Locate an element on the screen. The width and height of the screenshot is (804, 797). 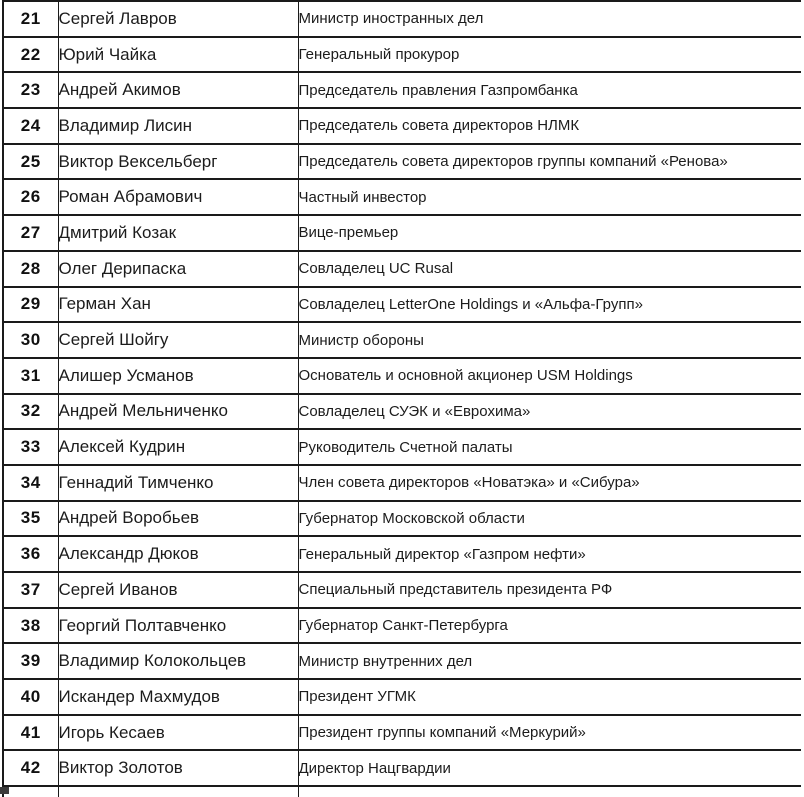
table-row: 27 Дмитрий Козак Вице-премьер is located at coordinates (401, 233).